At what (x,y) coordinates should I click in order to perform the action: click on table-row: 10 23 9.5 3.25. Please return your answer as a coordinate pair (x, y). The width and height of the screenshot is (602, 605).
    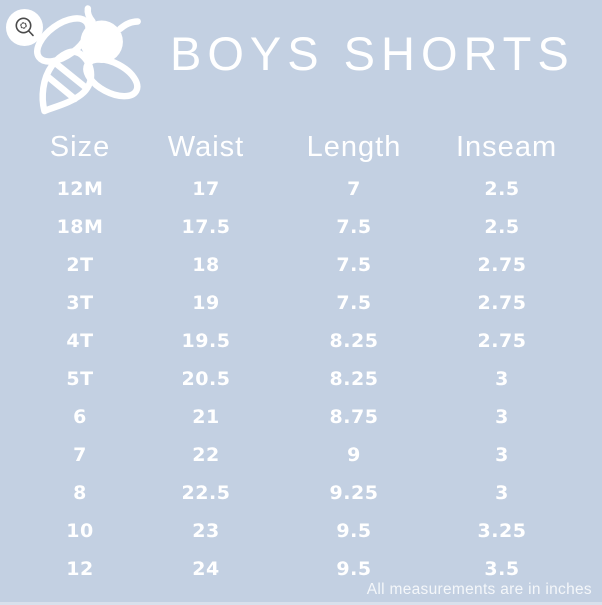
    Looking at the image, I should click on (274, 531).